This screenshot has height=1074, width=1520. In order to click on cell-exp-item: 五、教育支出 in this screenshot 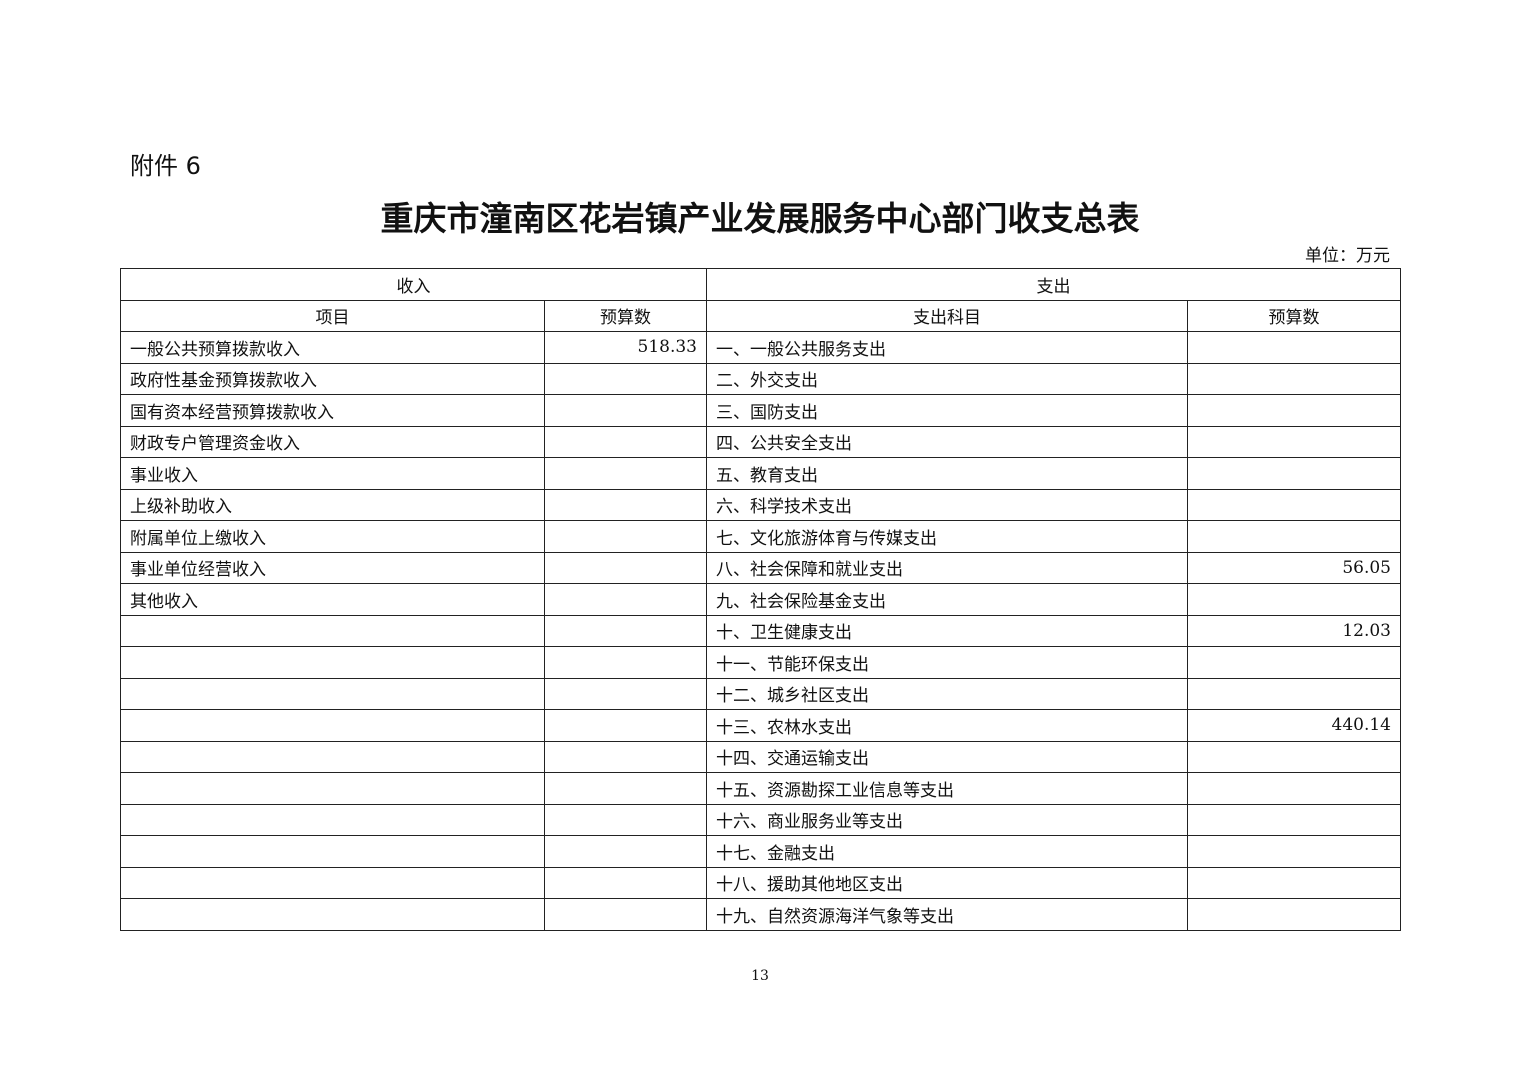, I will do `click(947, 473)`.